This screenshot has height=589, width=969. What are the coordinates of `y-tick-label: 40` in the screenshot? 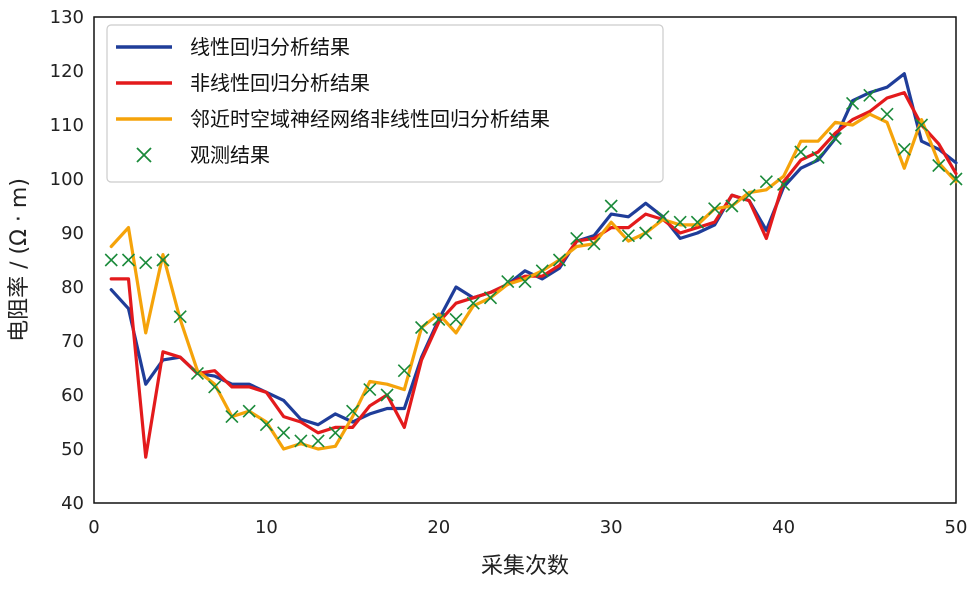 It's located at (72, 503).